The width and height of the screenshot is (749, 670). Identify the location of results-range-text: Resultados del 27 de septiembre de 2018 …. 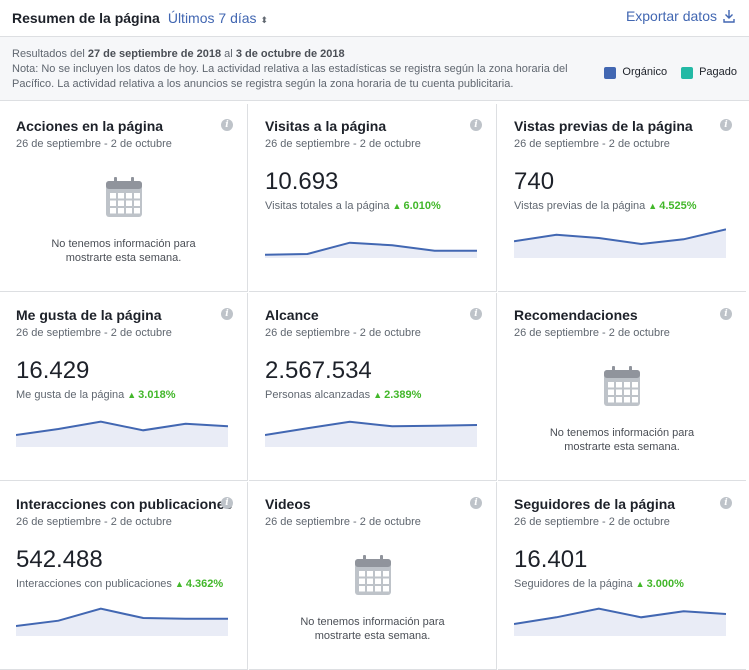
(178, 54).